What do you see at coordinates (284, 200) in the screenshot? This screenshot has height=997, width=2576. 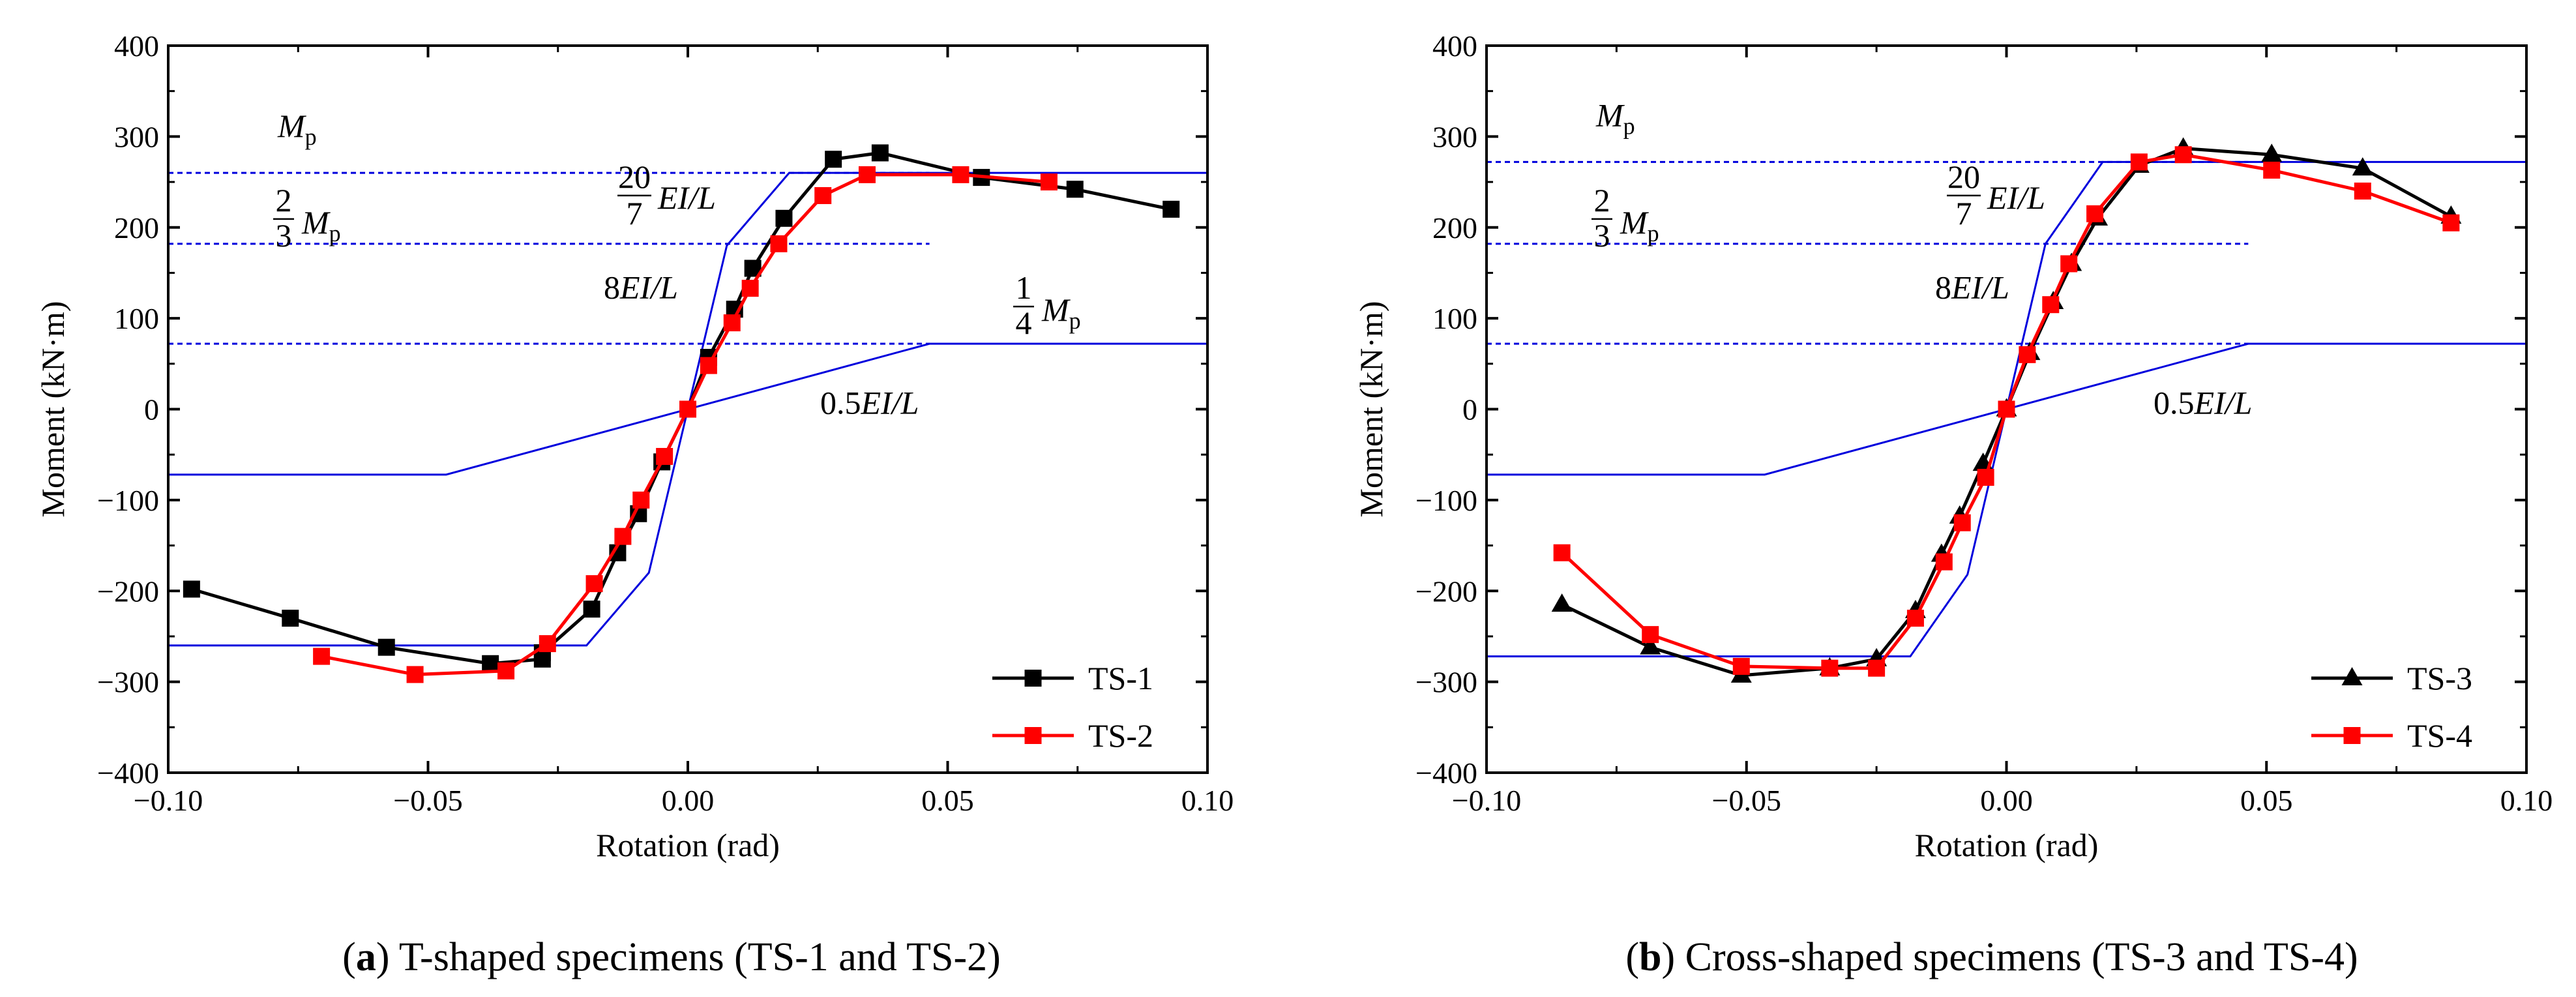 I see `fraction-numerator: 2` at bounding box center [284, 200].